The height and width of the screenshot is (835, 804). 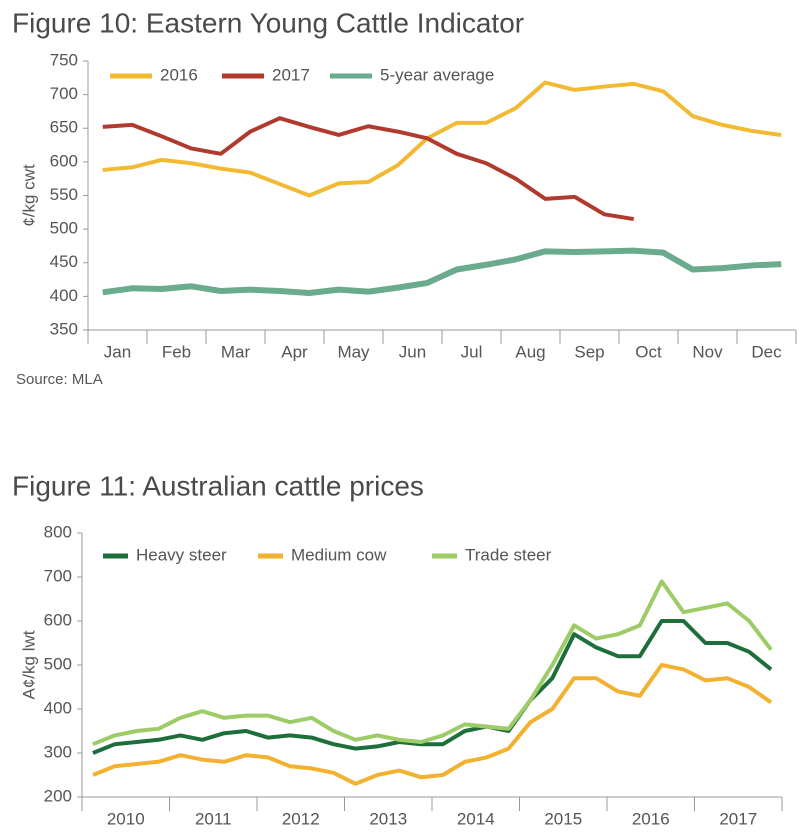 What do you see at coordinates (388, 818) in the screenshot?
I see `x-tick-label: 2013` at bounding box center [388, 818].